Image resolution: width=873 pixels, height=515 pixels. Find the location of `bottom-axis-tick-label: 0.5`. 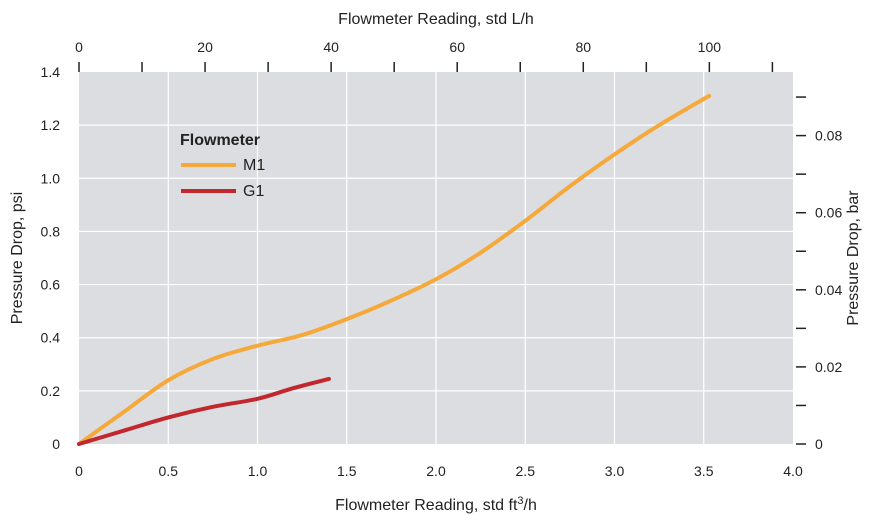

bottom-axis-tick-label: 0.5 is located at coordinates (169, 471).